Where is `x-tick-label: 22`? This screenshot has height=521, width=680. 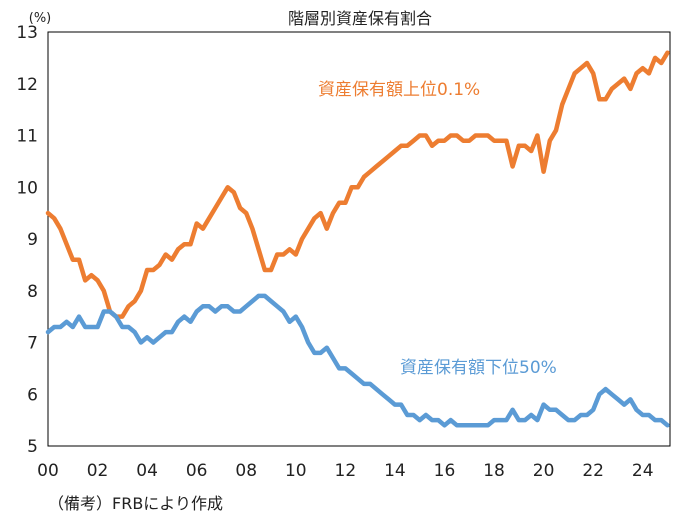
x-tick-label: 22 is located at coordinates (593, 471).